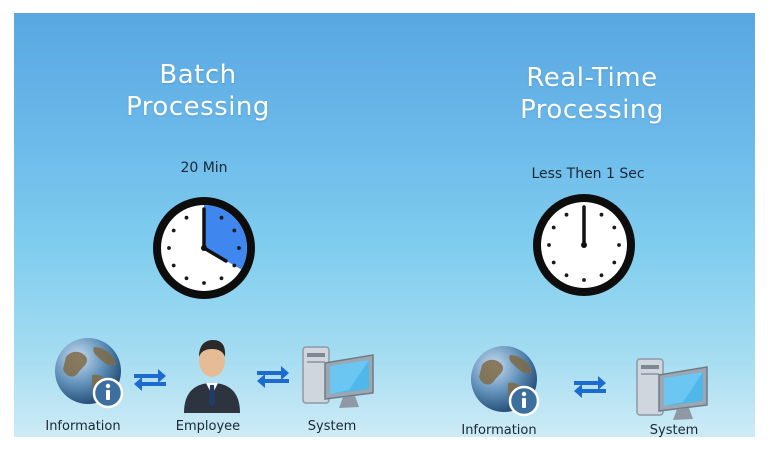 This screenshot has height=458, width=779. Describe the element at coordinates (89, 373) in the screenshot. I see `batch-globe-info-icon` at that location.